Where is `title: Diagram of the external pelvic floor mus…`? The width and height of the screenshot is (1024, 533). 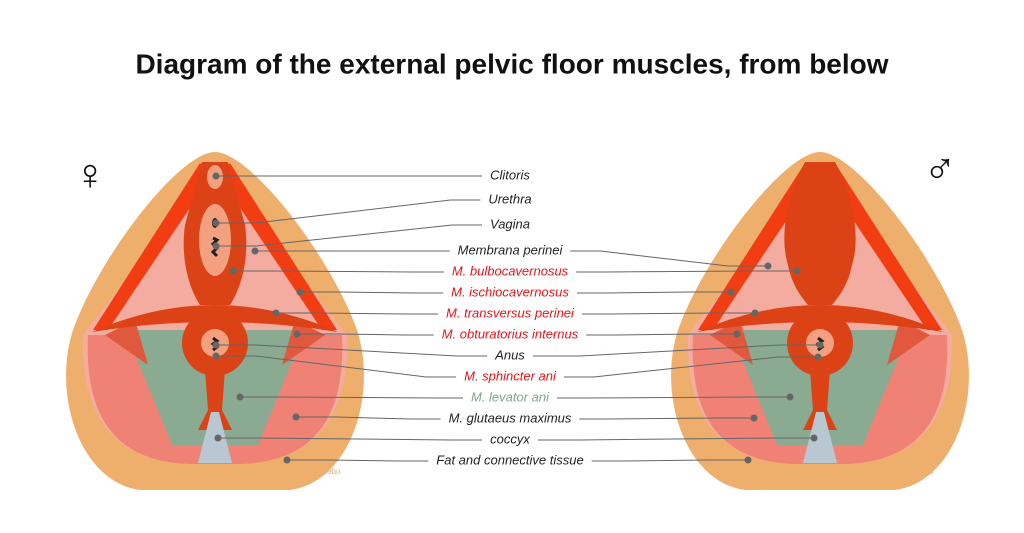
title: Diagram of the external pelvic floor mus… is located at coordinates (511, 63).